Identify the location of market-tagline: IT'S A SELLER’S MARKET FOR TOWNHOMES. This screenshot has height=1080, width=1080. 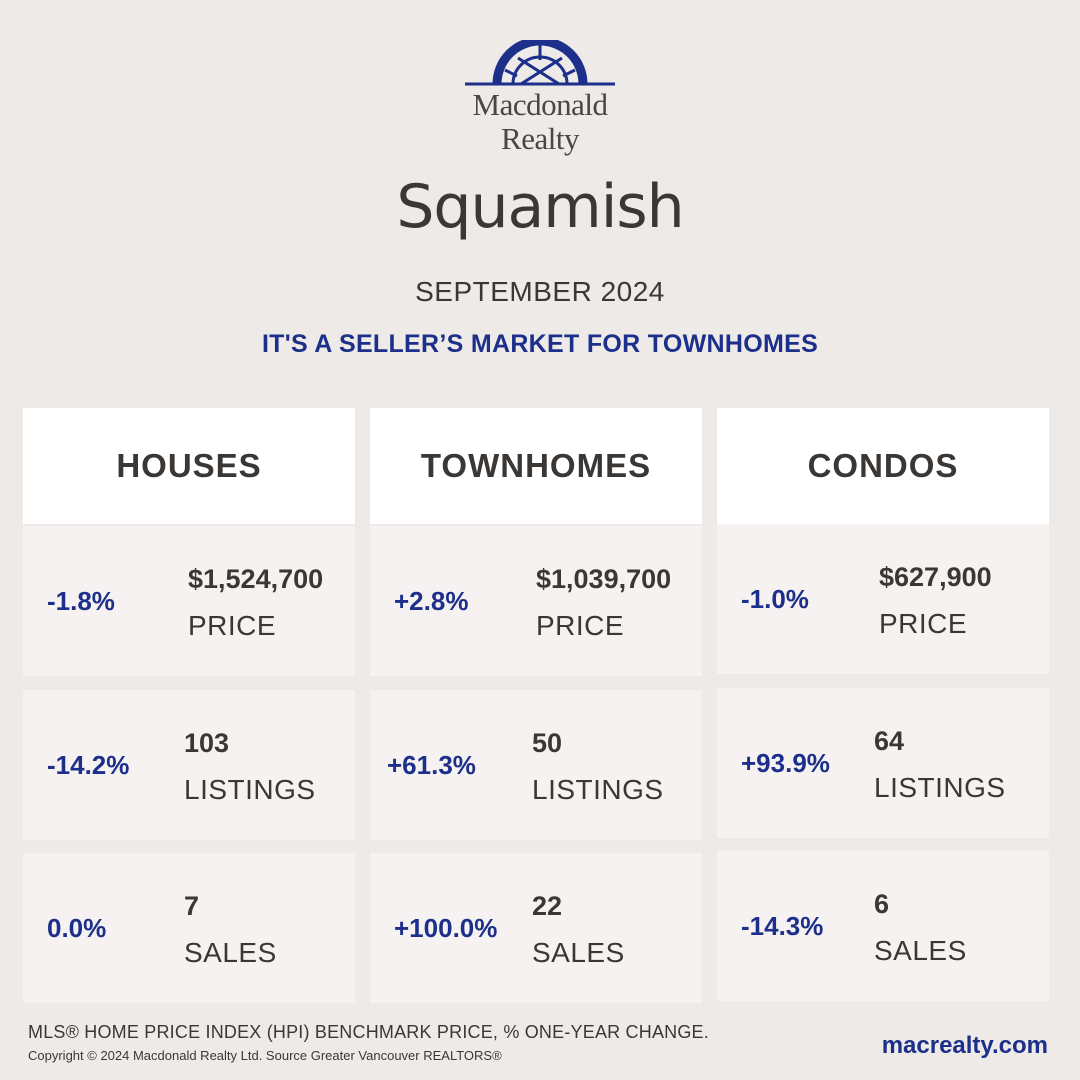
(540, 344).